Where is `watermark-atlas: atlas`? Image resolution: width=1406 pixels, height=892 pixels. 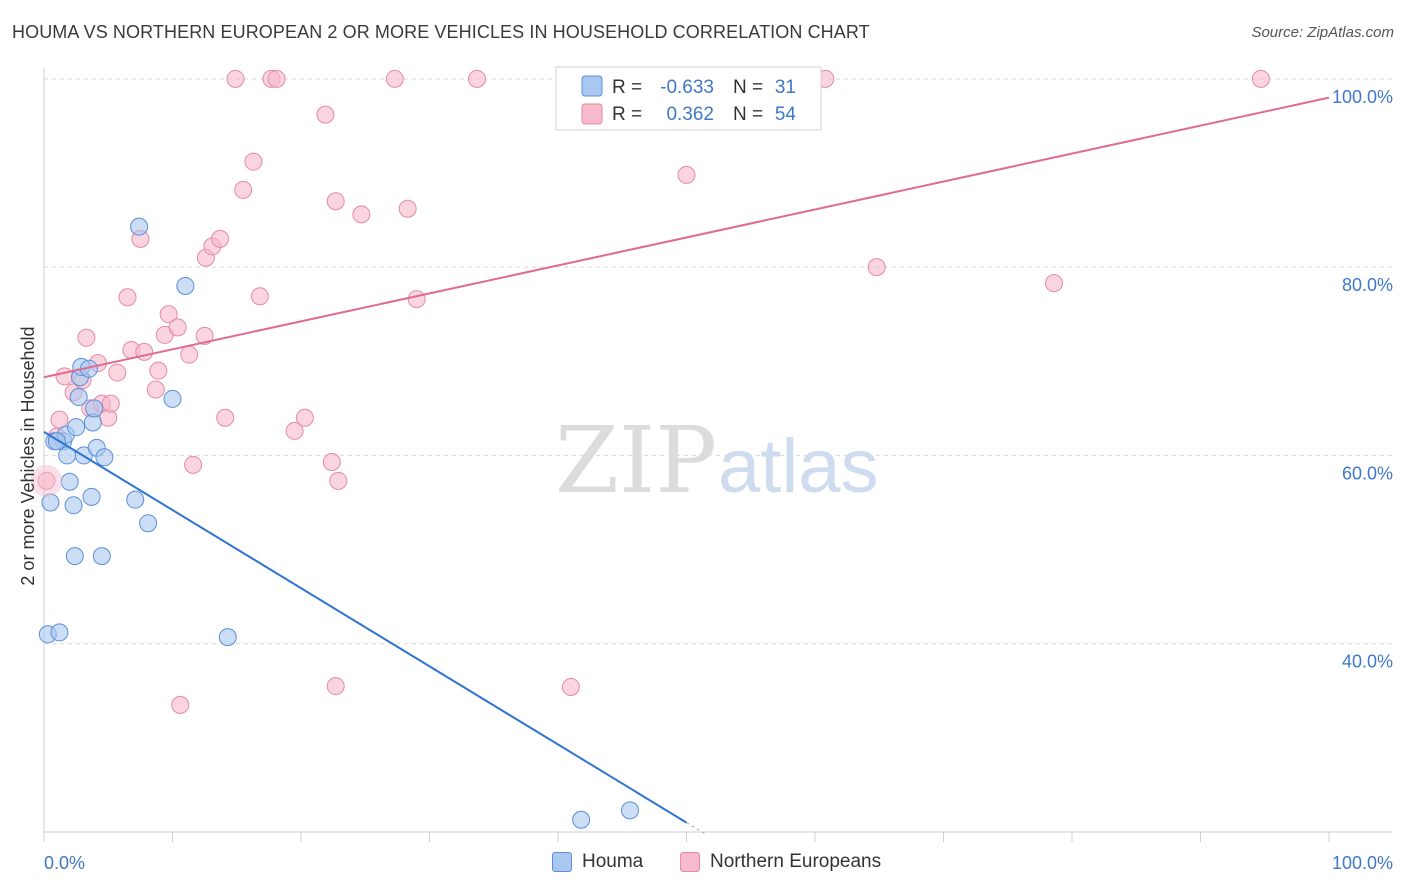
watermark-atlas: atlas is located at coordinates (798, 466).